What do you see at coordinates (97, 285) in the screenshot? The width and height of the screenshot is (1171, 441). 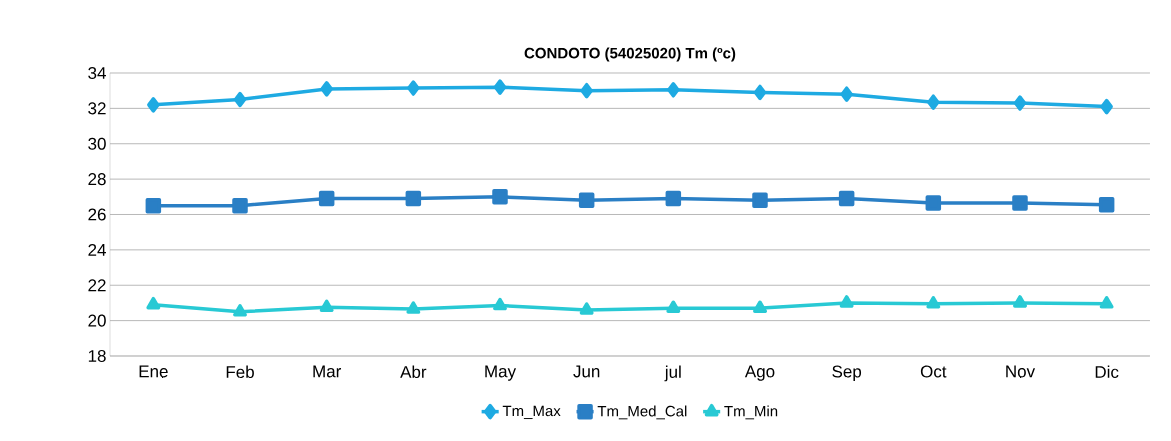 I see `y-tick-label: 22` at bounding box center [97, 285].